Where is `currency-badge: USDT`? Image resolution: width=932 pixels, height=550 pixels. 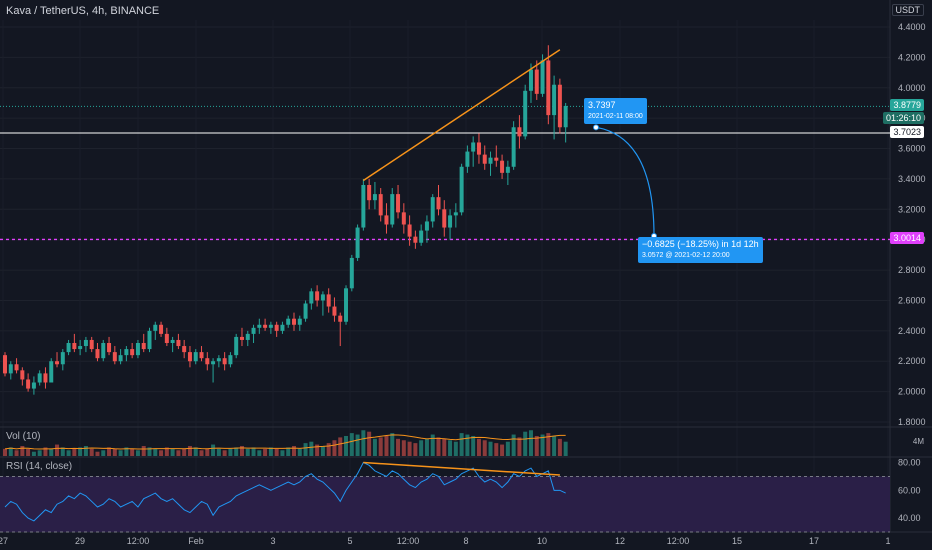
currency-badge: USDT is located at coordinates (908, 10).